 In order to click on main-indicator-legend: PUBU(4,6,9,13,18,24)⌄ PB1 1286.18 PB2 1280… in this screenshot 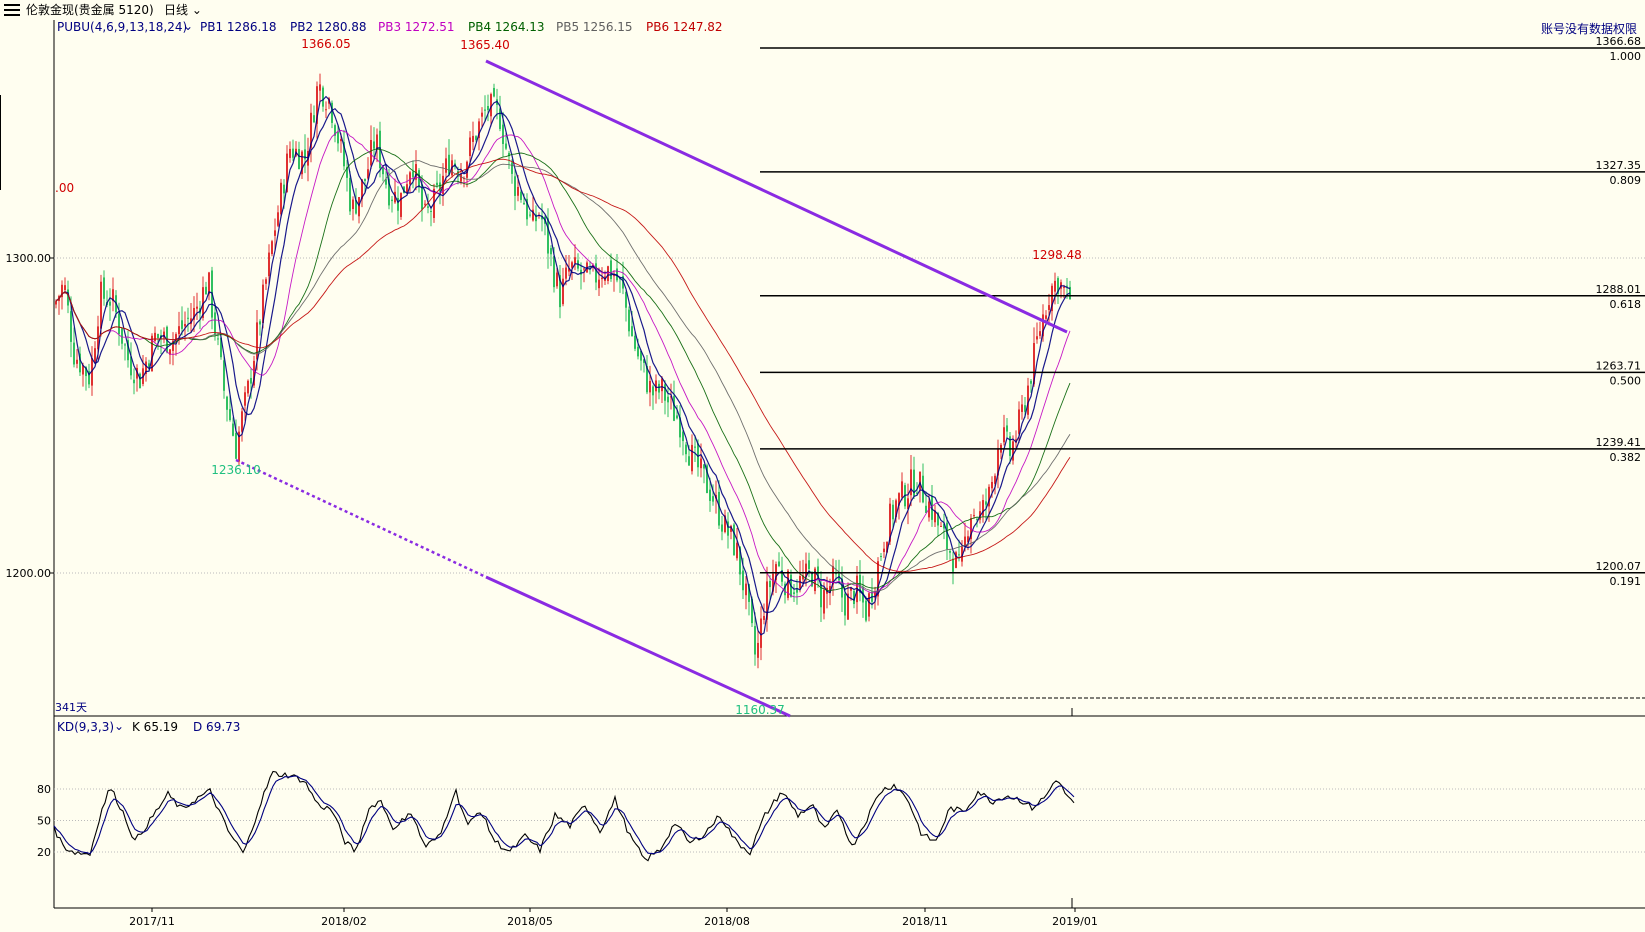, I will do `click(390, 26)`.